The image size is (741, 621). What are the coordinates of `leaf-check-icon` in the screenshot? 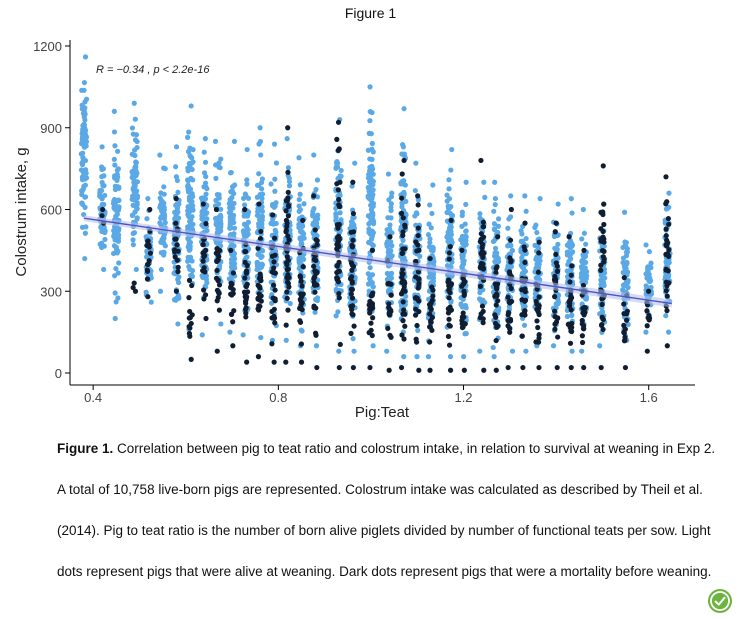 It's located at (720, 601).